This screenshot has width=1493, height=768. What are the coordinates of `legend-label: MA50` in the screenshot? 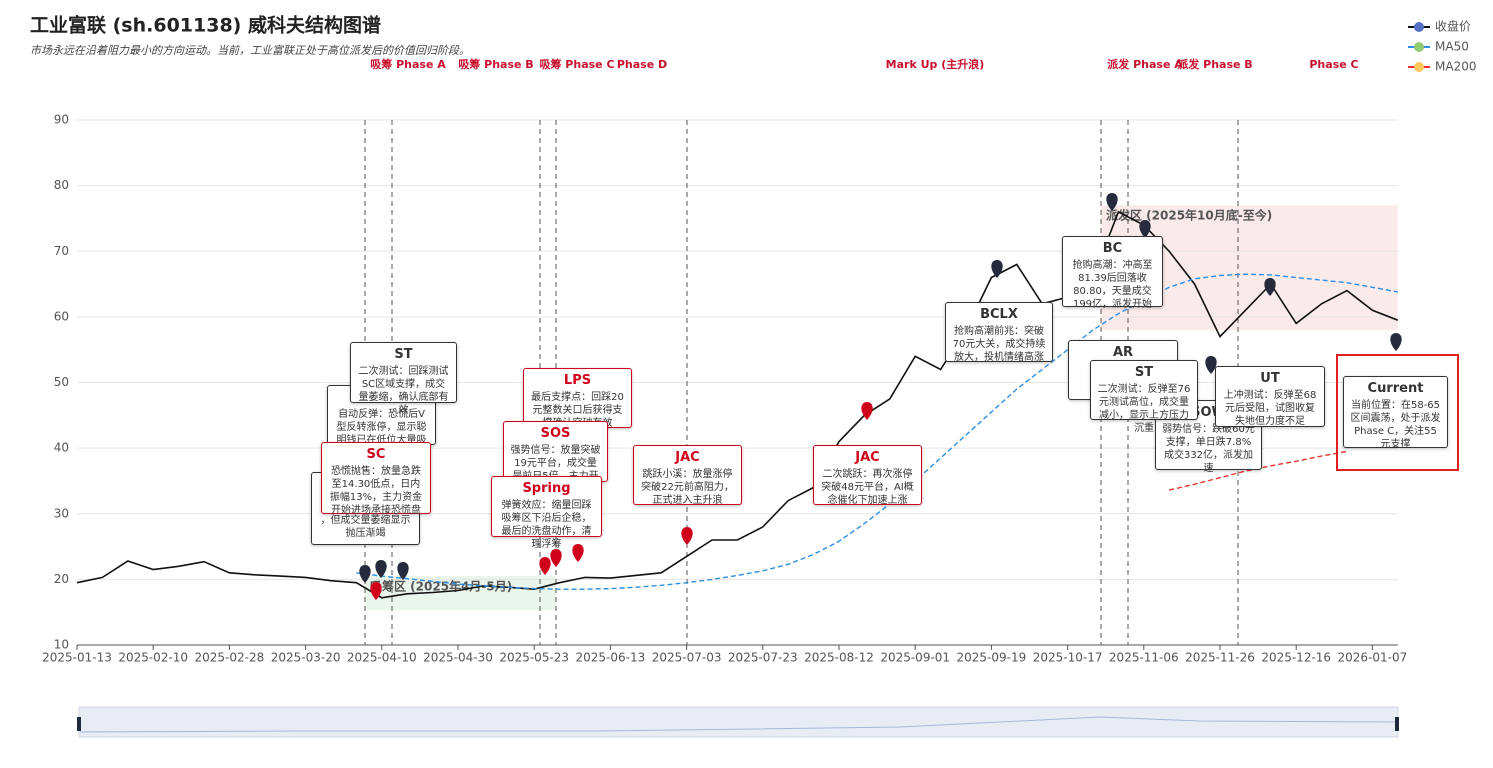 It's located at (1452, 47).